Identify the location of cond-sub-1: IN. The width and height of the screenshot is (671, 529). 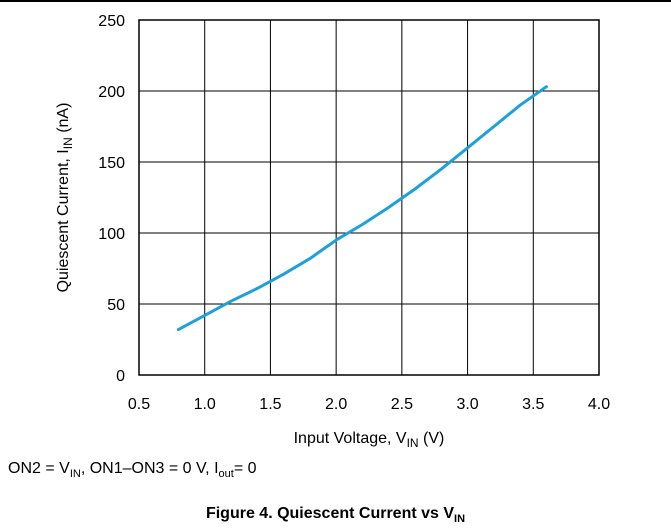
(75, 474).